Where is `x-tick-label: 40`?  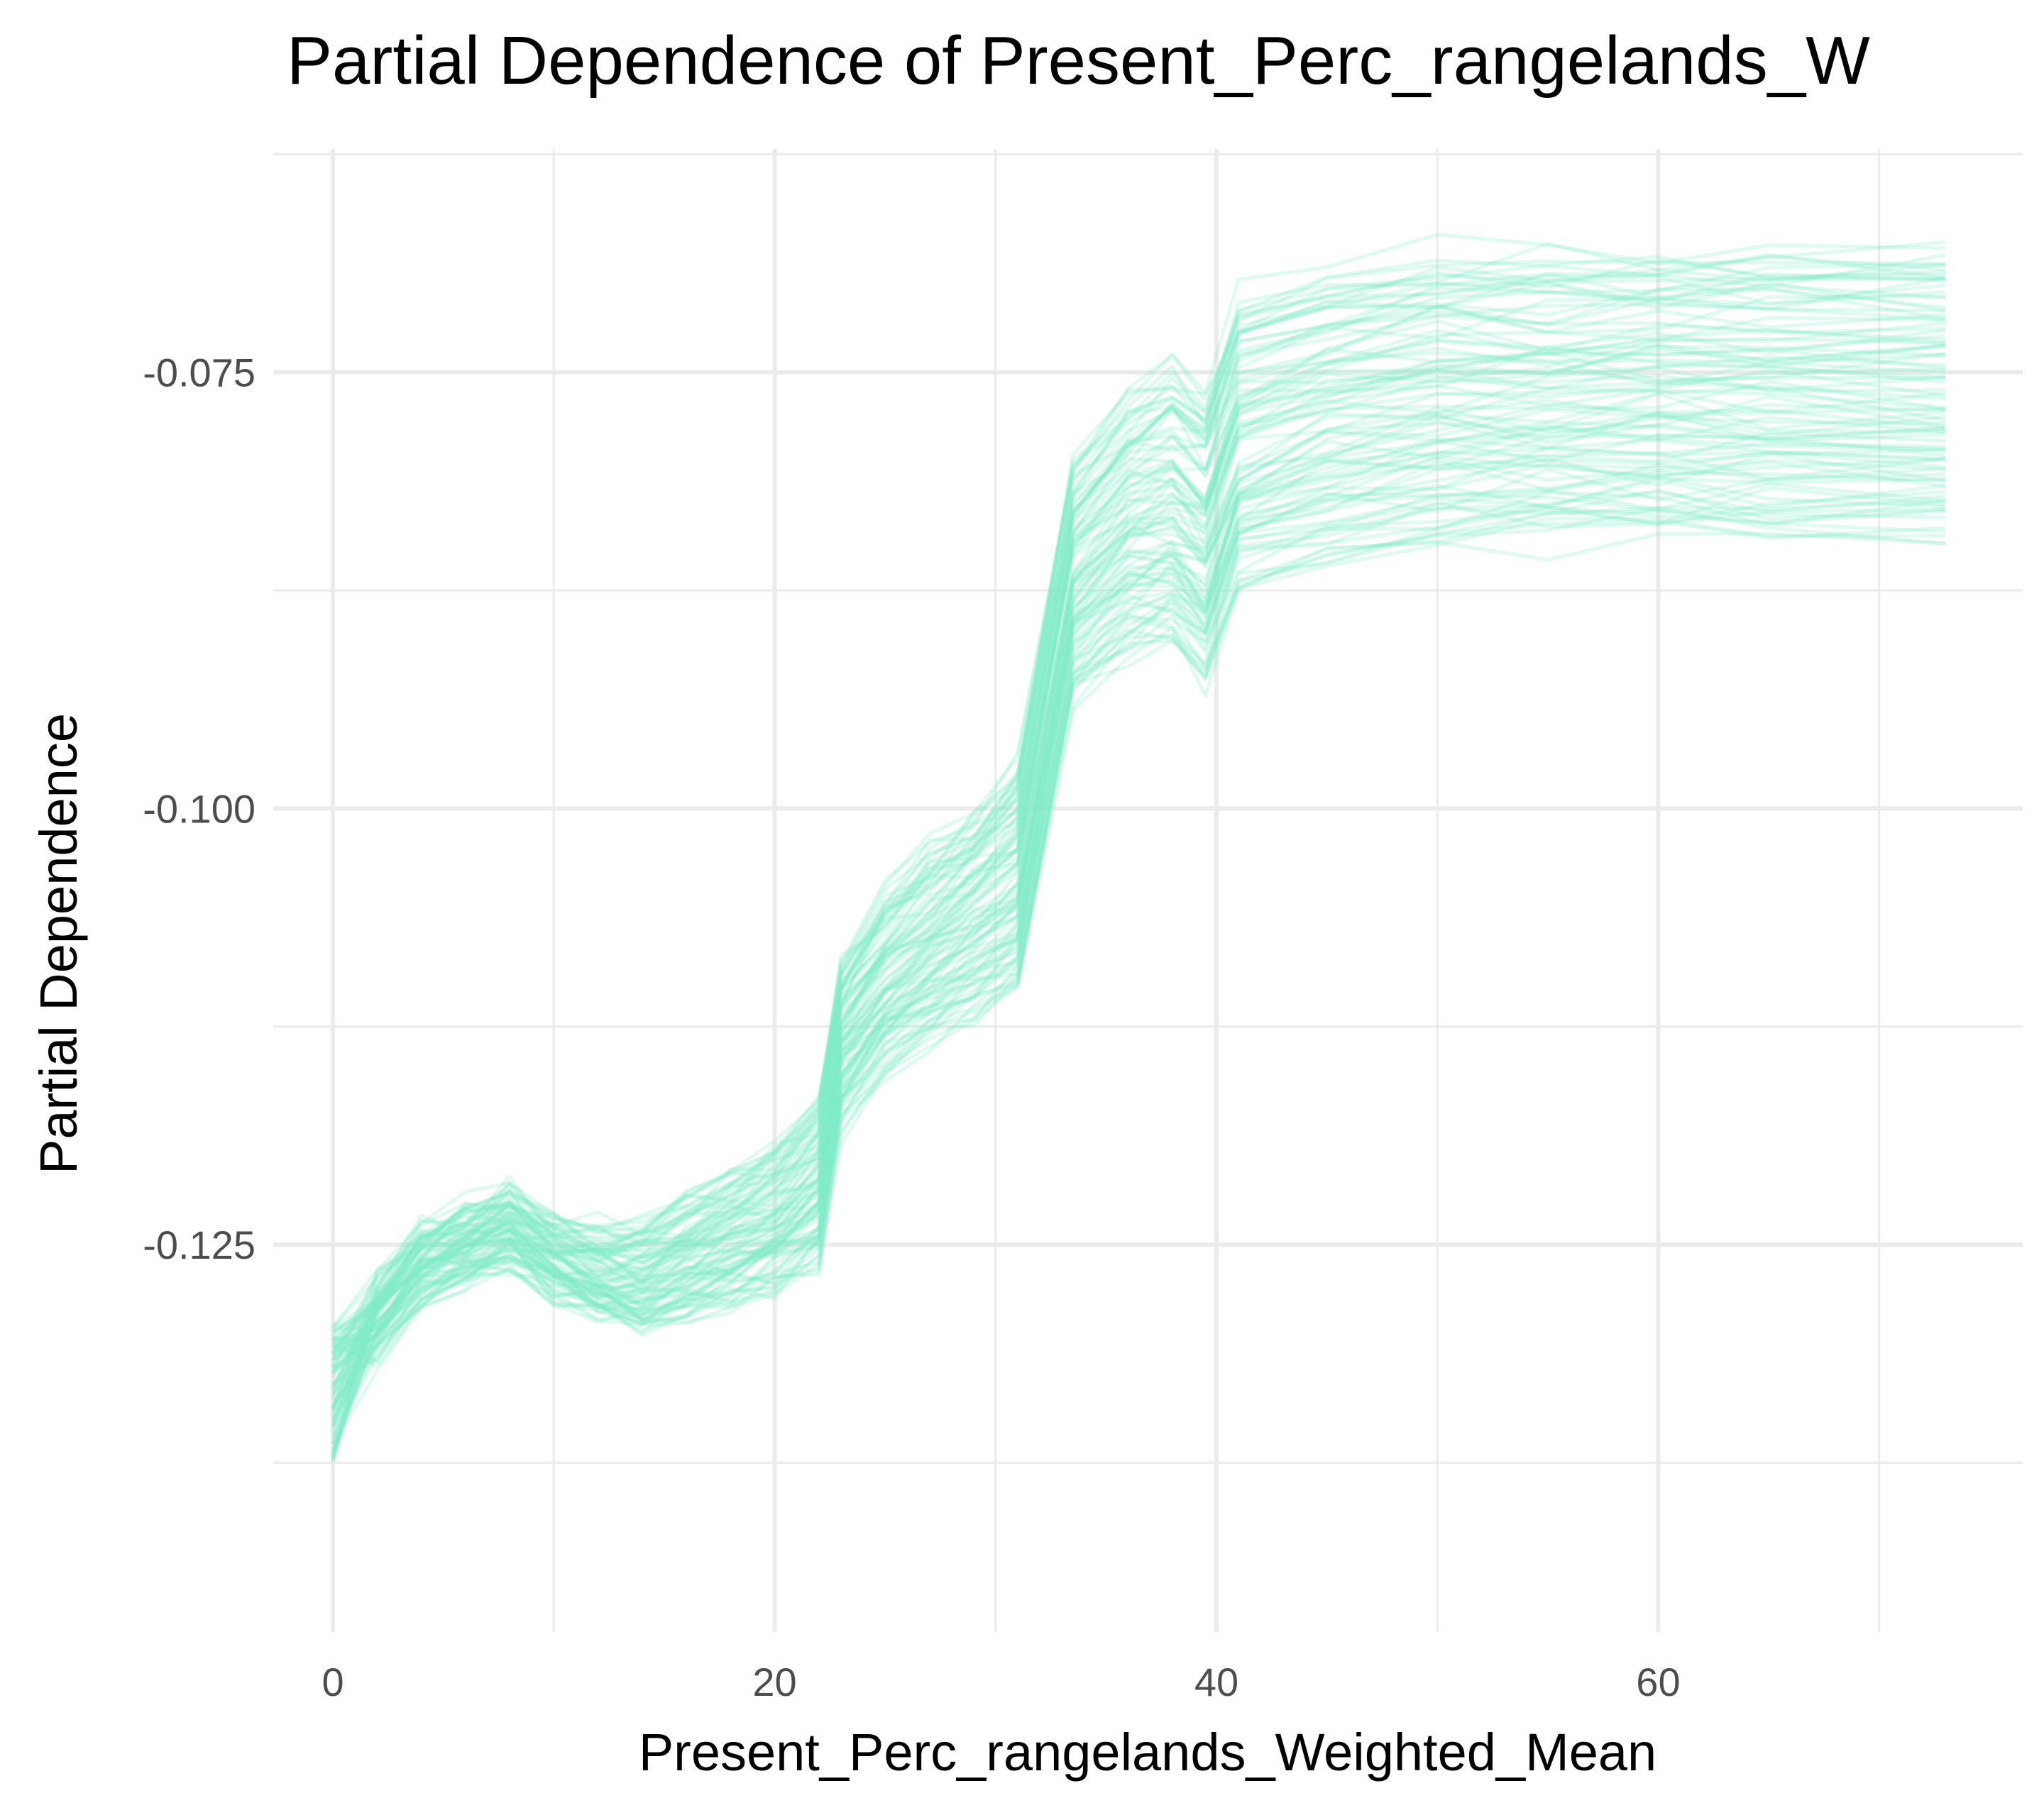 x-tick-label: 40 is located at coordinates (1216, 1682).